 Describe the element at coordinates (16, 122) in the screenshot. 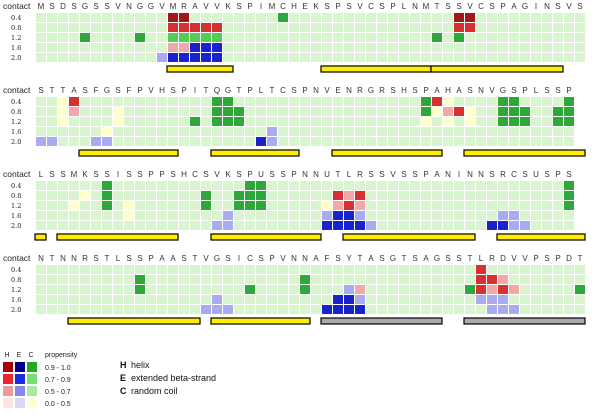

I see `contact-row-label: 1.2` at that location.